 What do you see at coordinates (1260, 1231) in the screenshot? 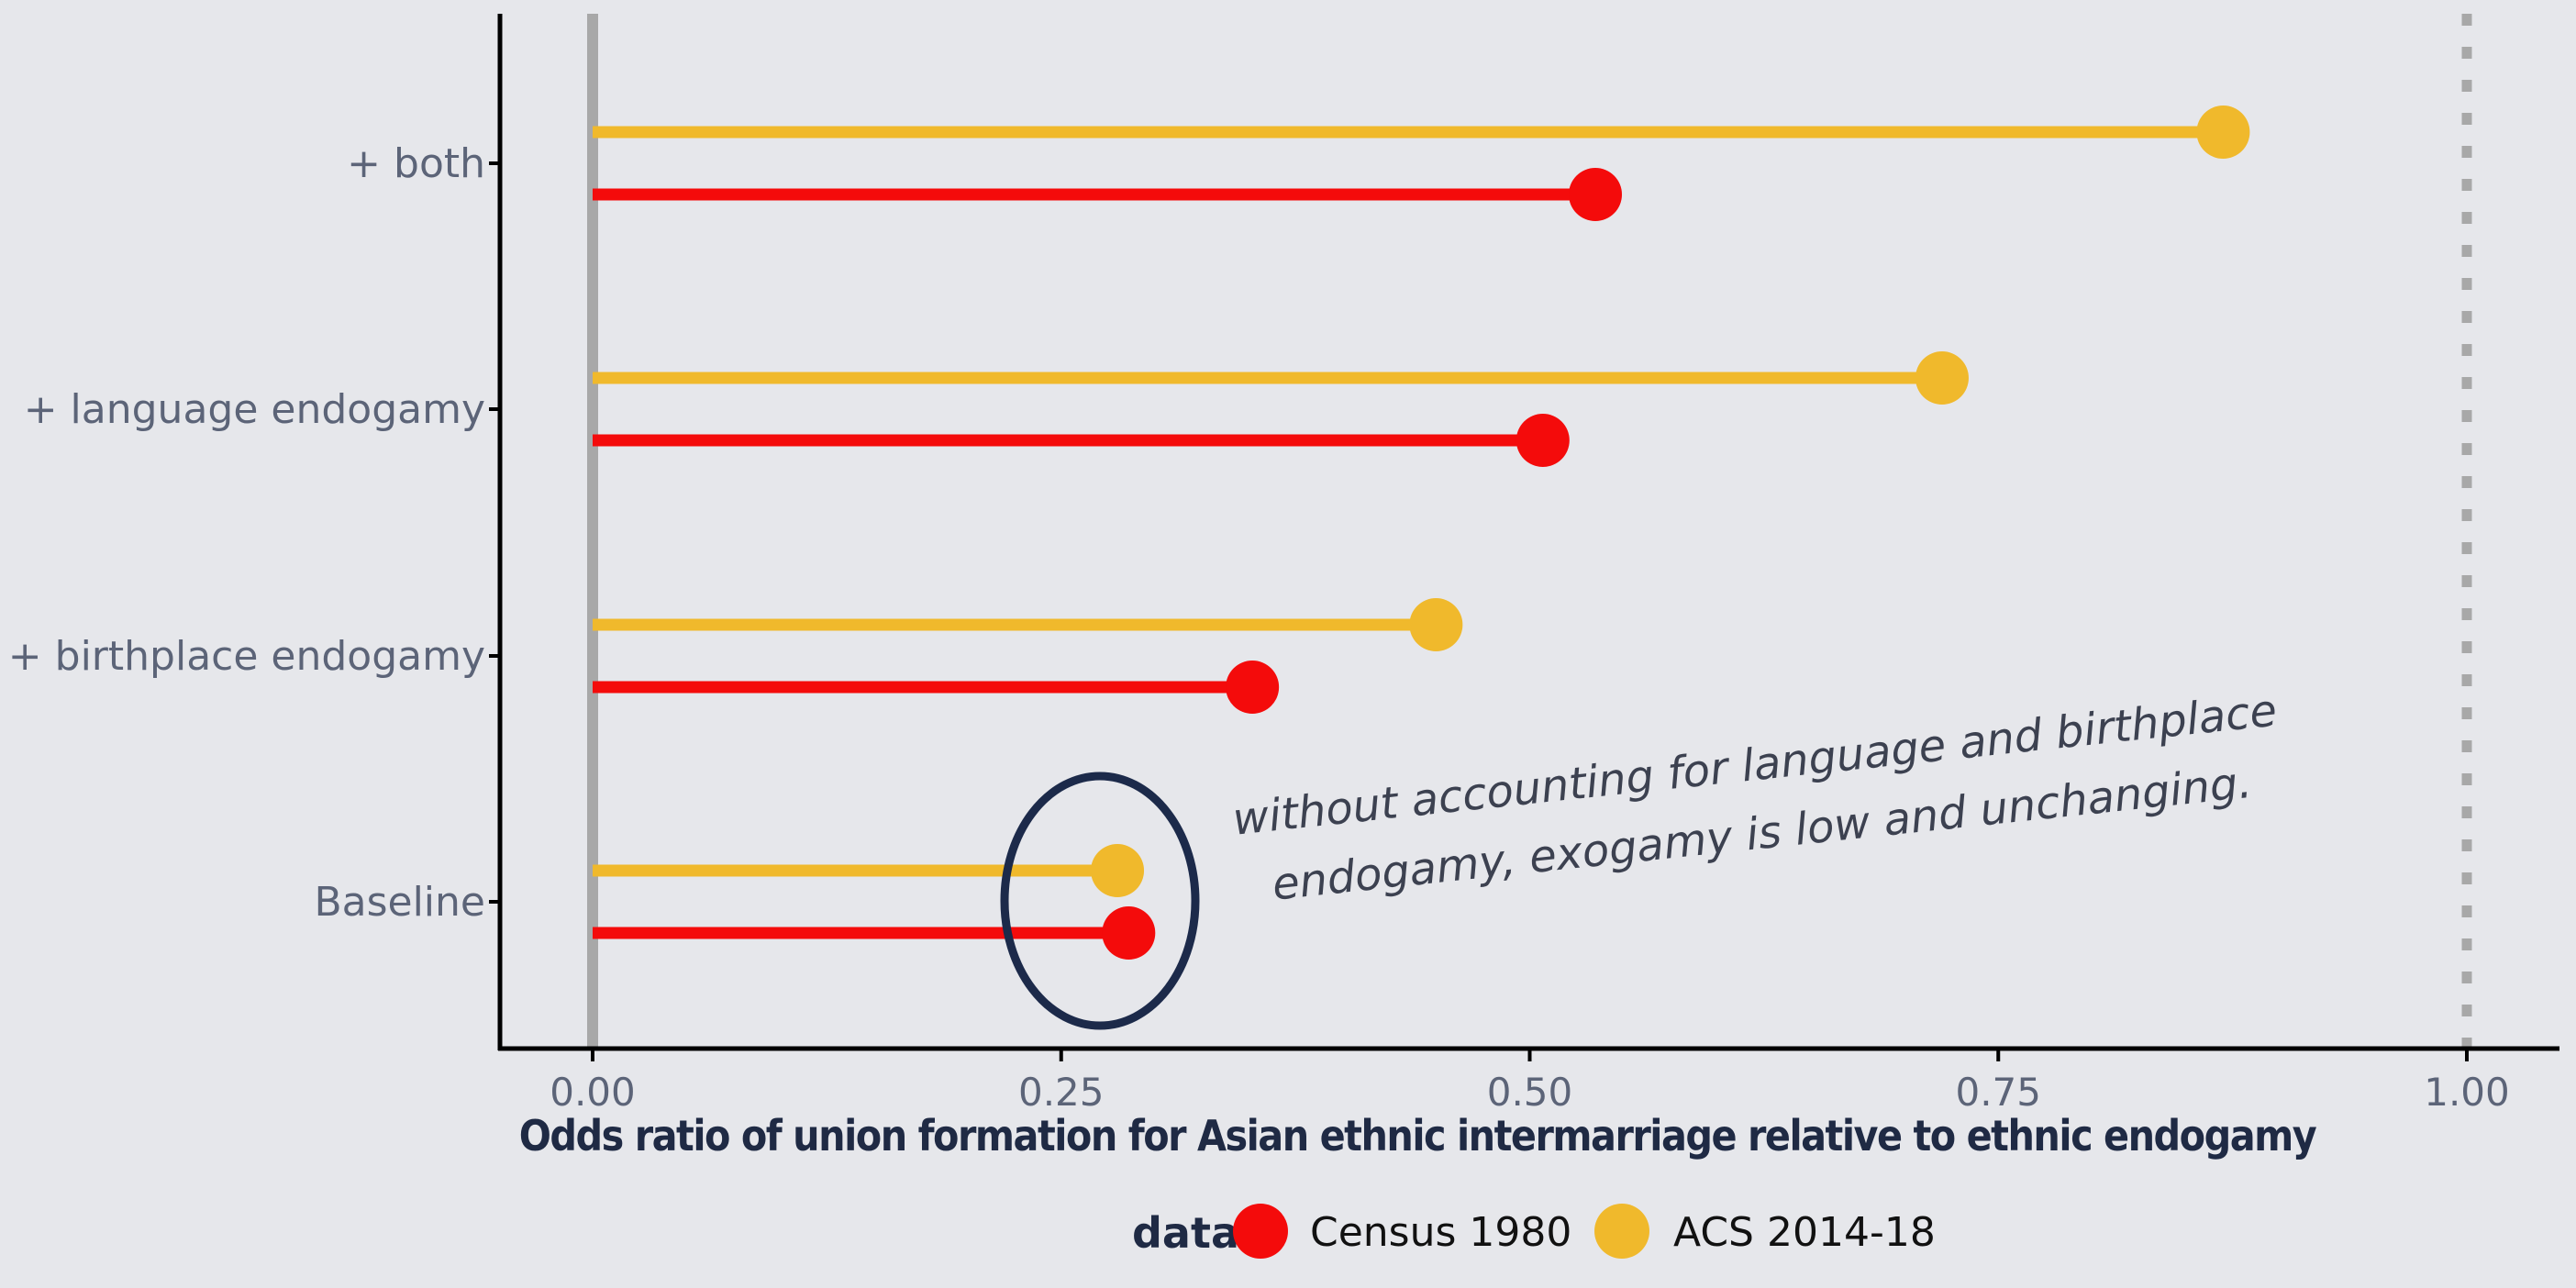
I see `legend-marker-census-1980` at bounding box center [1260, 1231].